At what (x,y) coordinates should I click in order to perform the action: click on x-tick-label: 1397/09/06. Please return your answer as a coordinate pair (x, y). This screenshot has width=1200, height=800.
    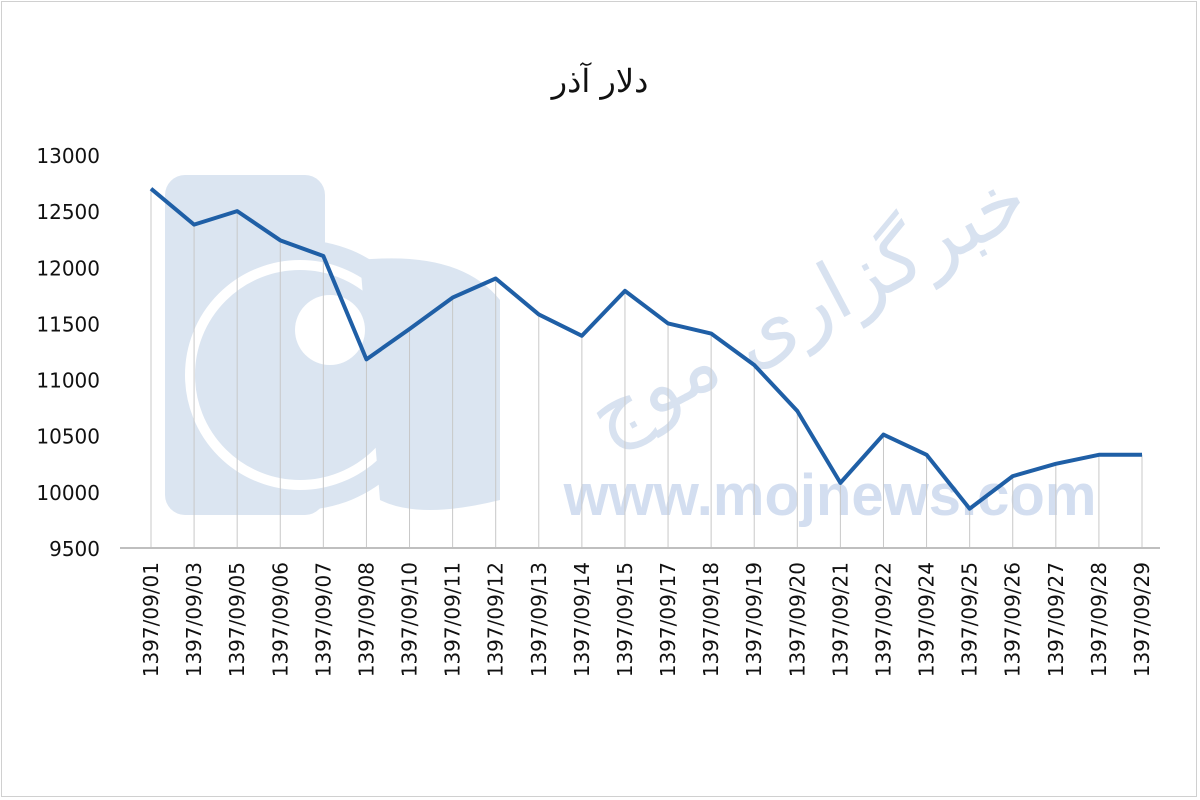
    Looking at the image, I should click on (280, 619).